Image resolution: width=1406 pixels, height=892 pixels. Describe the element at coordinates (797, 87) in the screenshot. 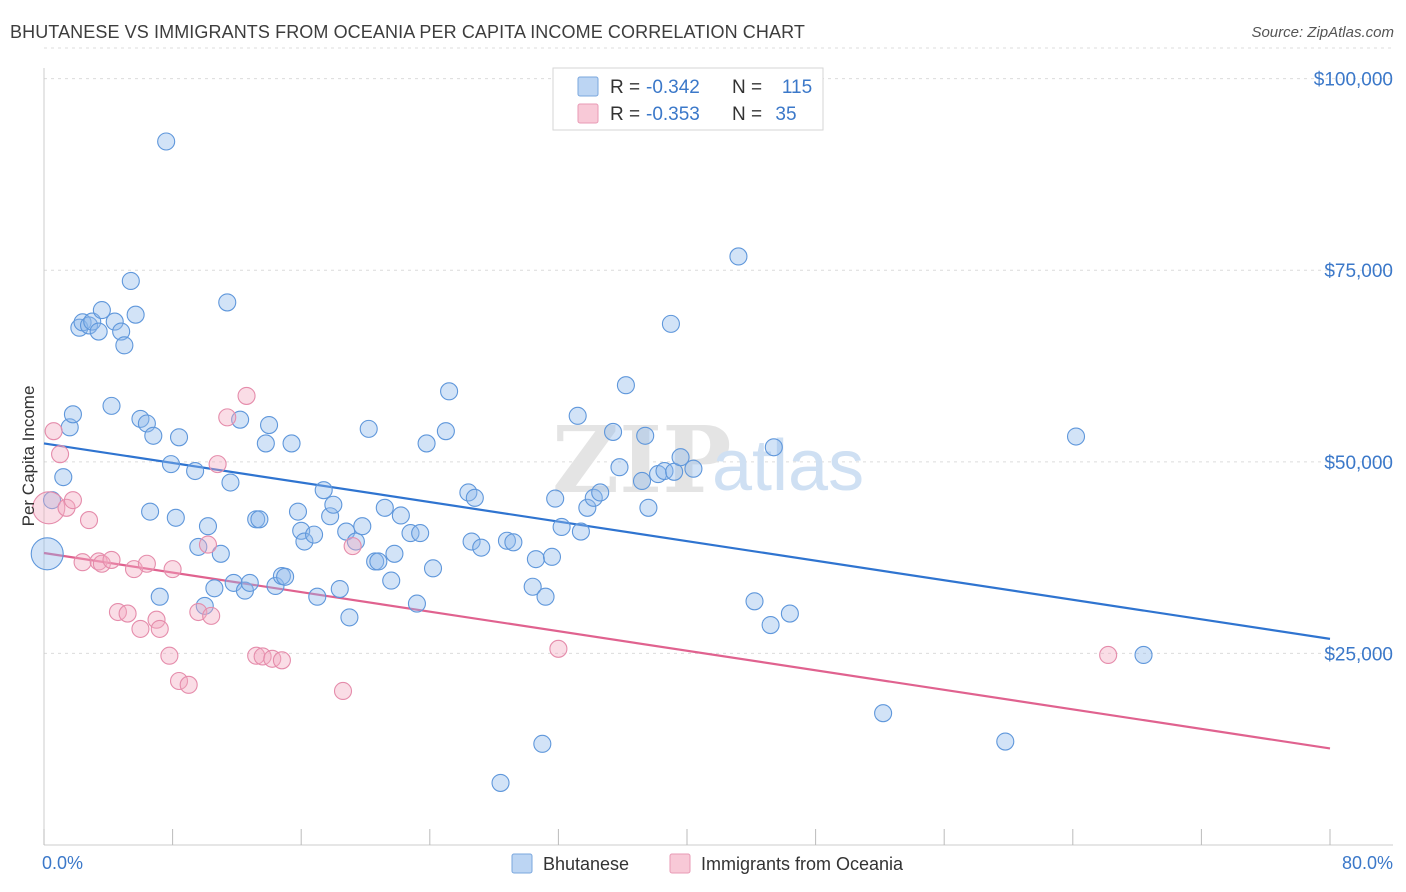

I see `legend-n-value-1: 115` at that location.